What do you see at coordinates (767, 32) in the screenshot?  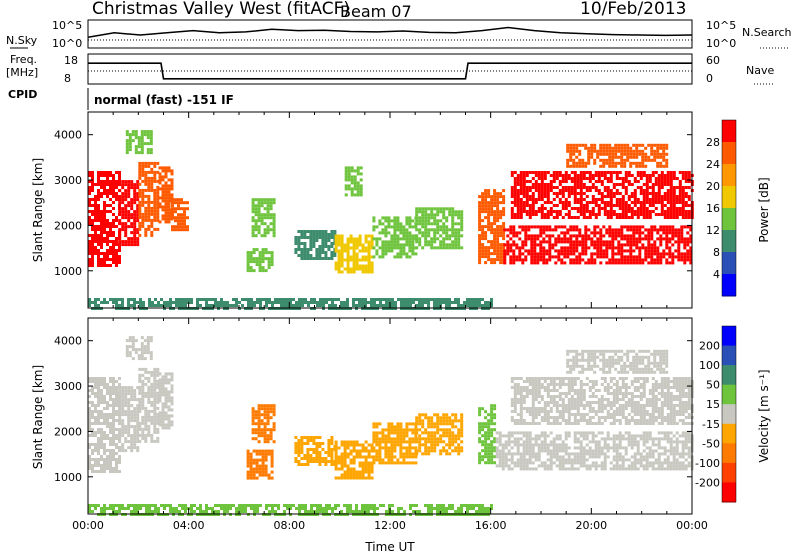 I see `noise-search-label: N.Search` at bounding box center [767, 32].